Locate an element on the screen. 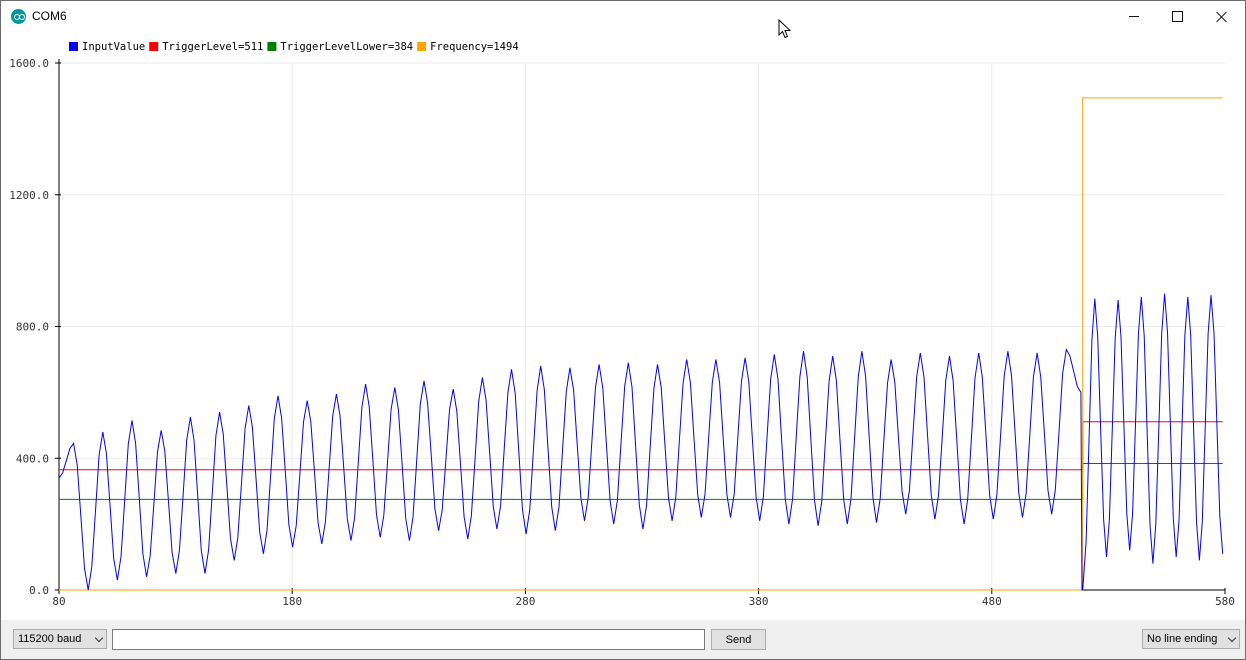 Image resolution: width=1246 pixels, height=660 pixels. x-tick-label: 80 is located at coordinates (58, 601).